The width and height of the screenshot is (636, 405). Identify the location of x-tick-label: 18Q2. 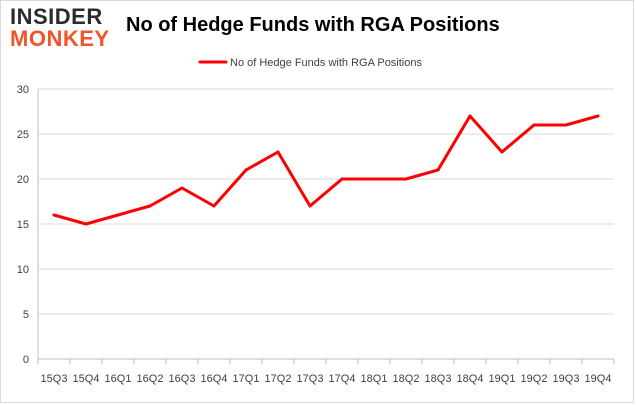
(406, 379).